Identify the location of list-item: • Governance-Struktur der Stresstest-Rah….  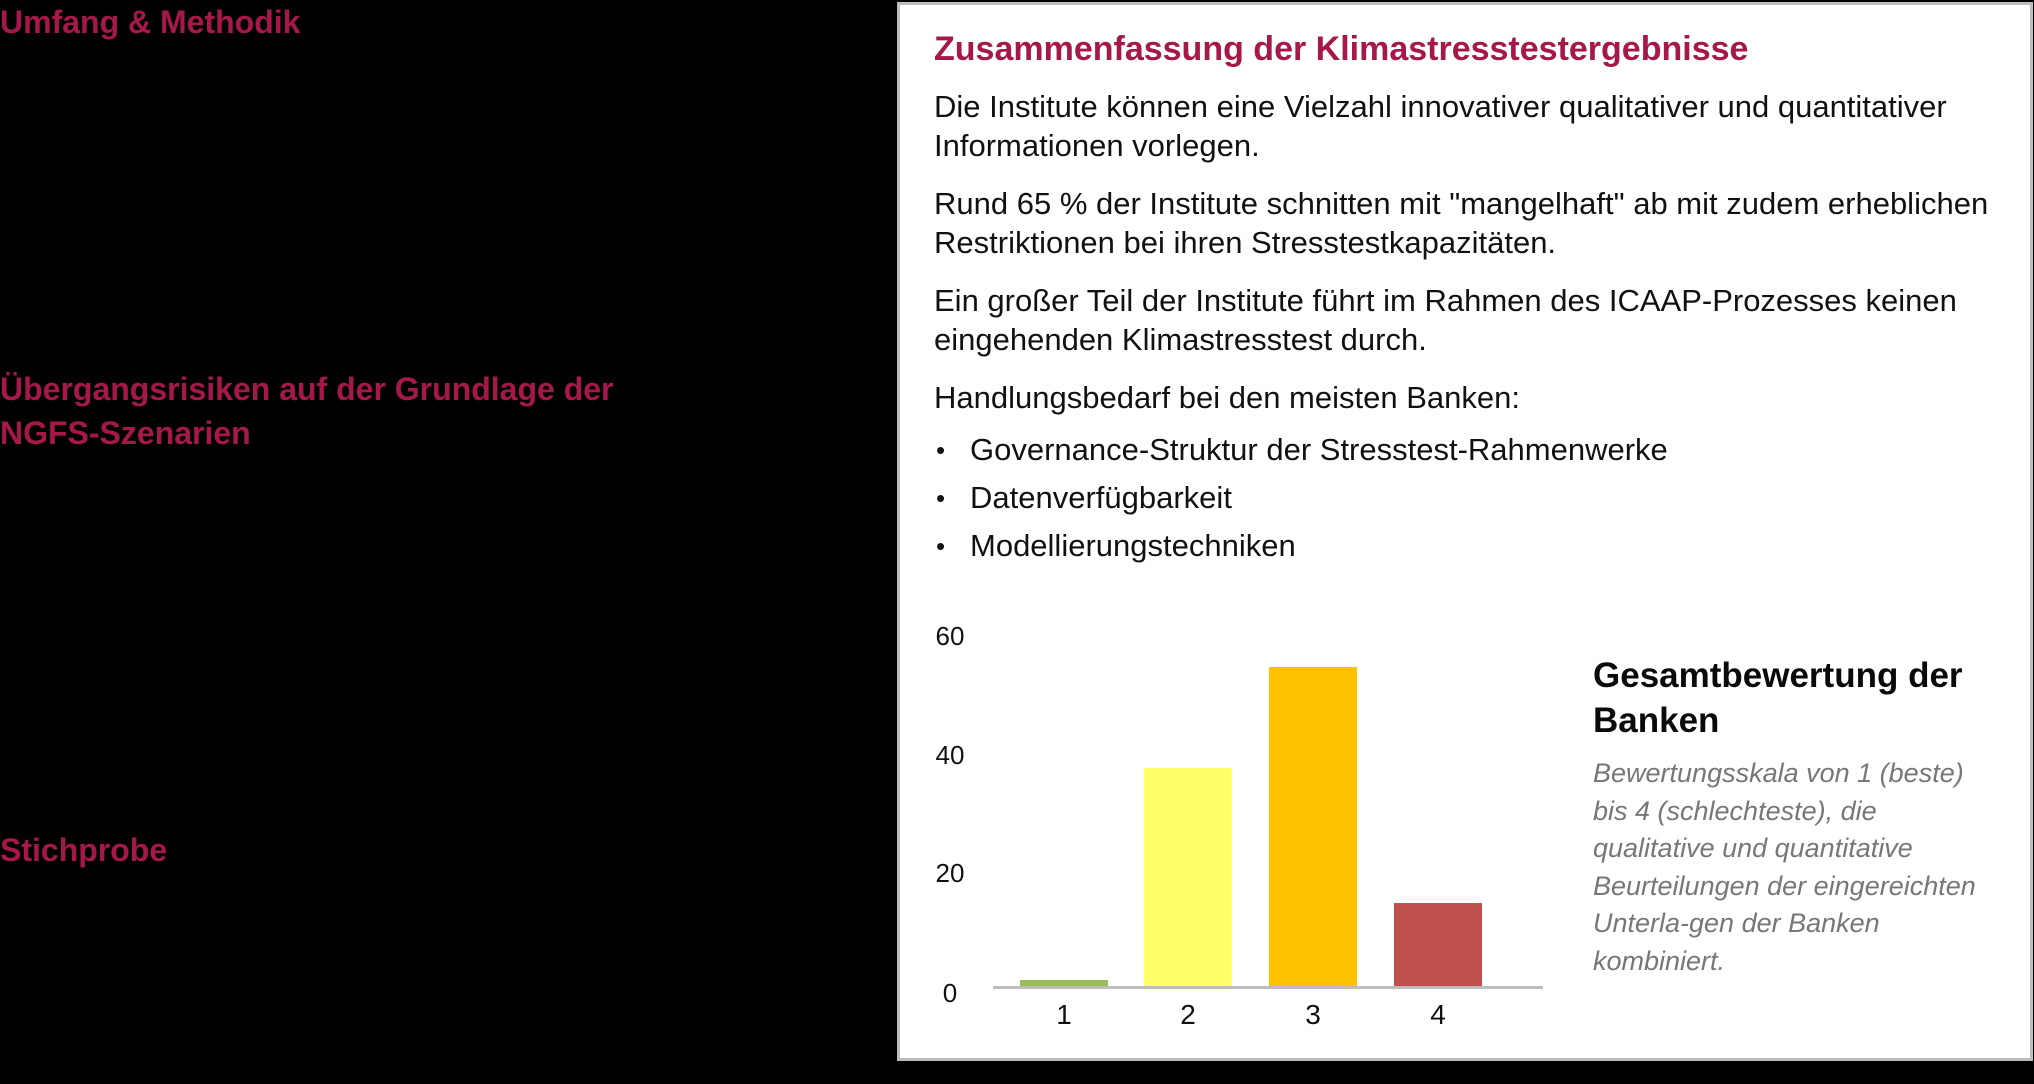
(1464, 450).